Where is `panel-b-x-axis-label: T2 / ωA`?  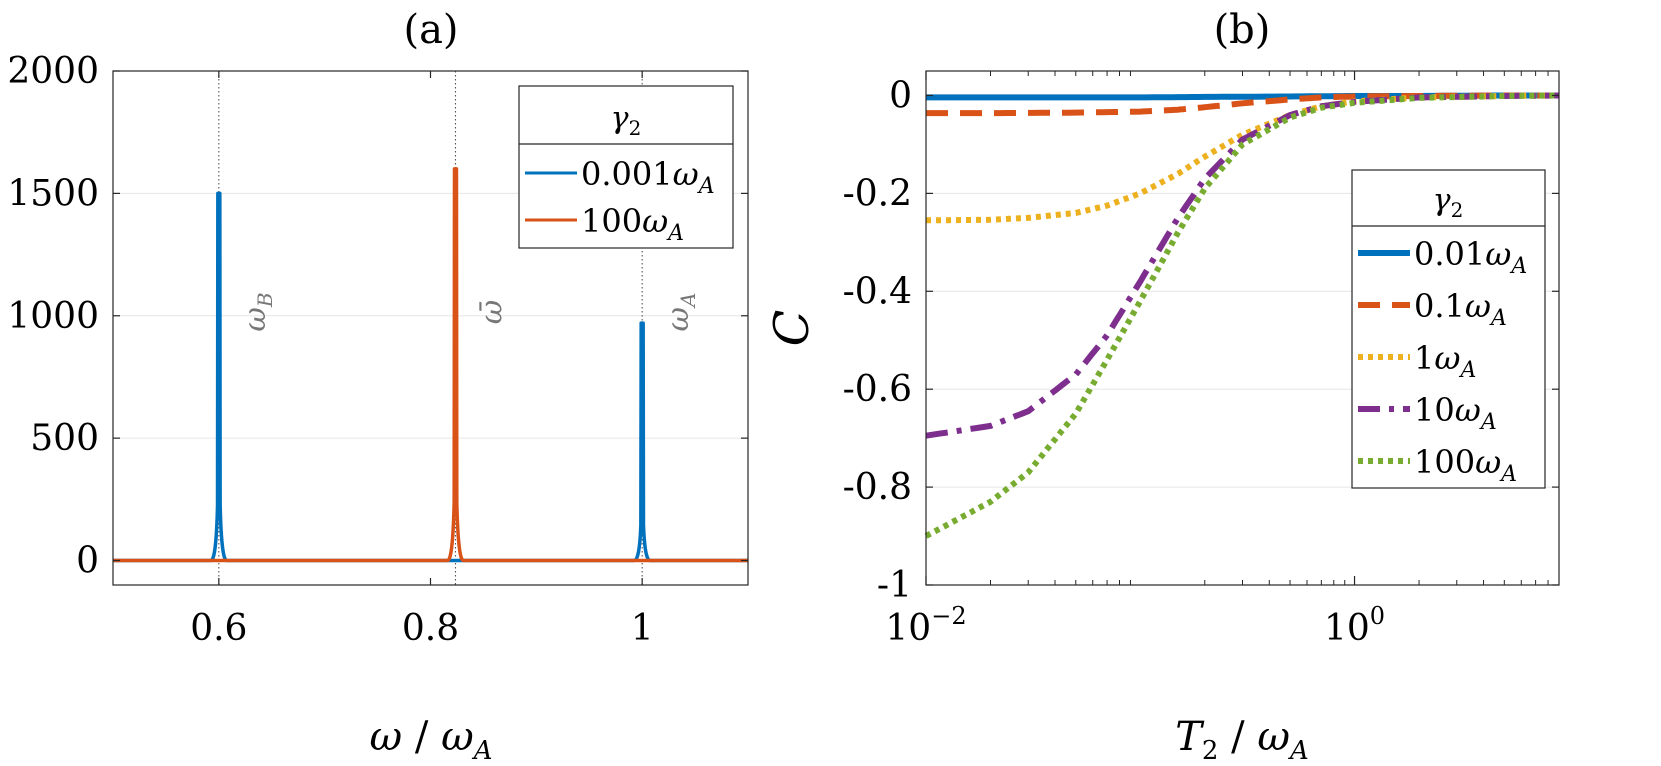 panel-b-x-axis-label: T2 / ωA is located at coordinates (1242, 740).